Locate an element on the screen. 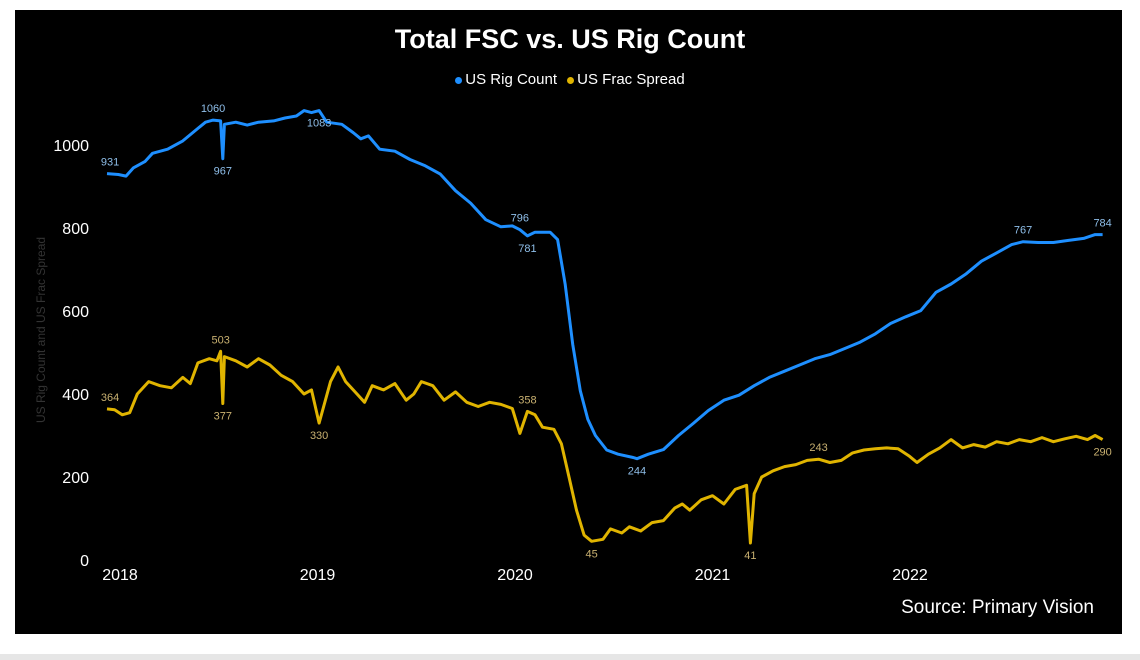  y-tick-label-600: 600 is located at coordinates (75, 312).